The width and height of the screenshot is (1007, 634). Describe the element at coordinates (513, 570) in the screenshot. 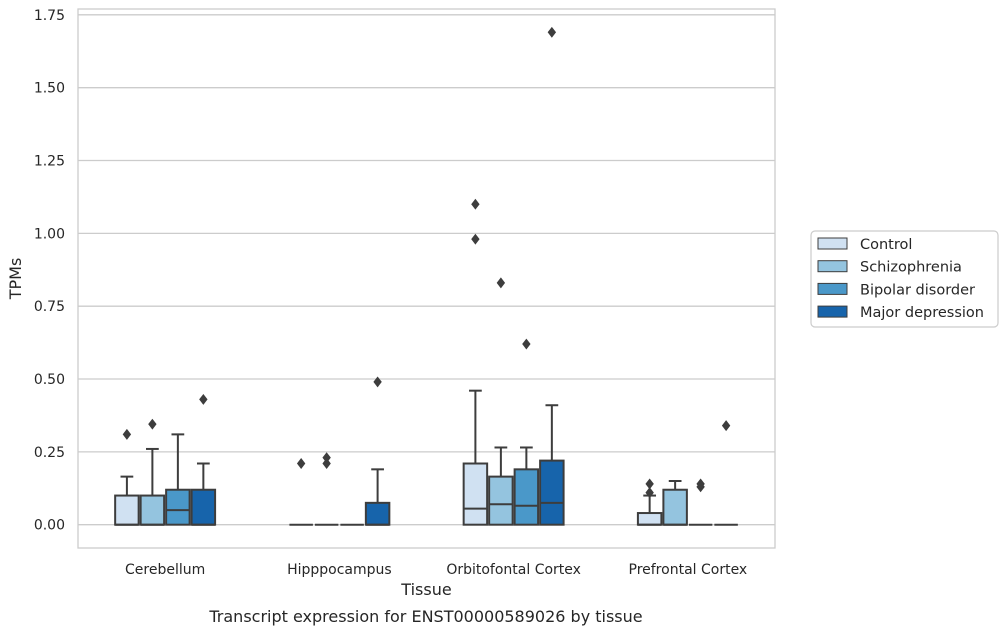

I see `x-tick-label: Orbitofontal Cortex` at that location.